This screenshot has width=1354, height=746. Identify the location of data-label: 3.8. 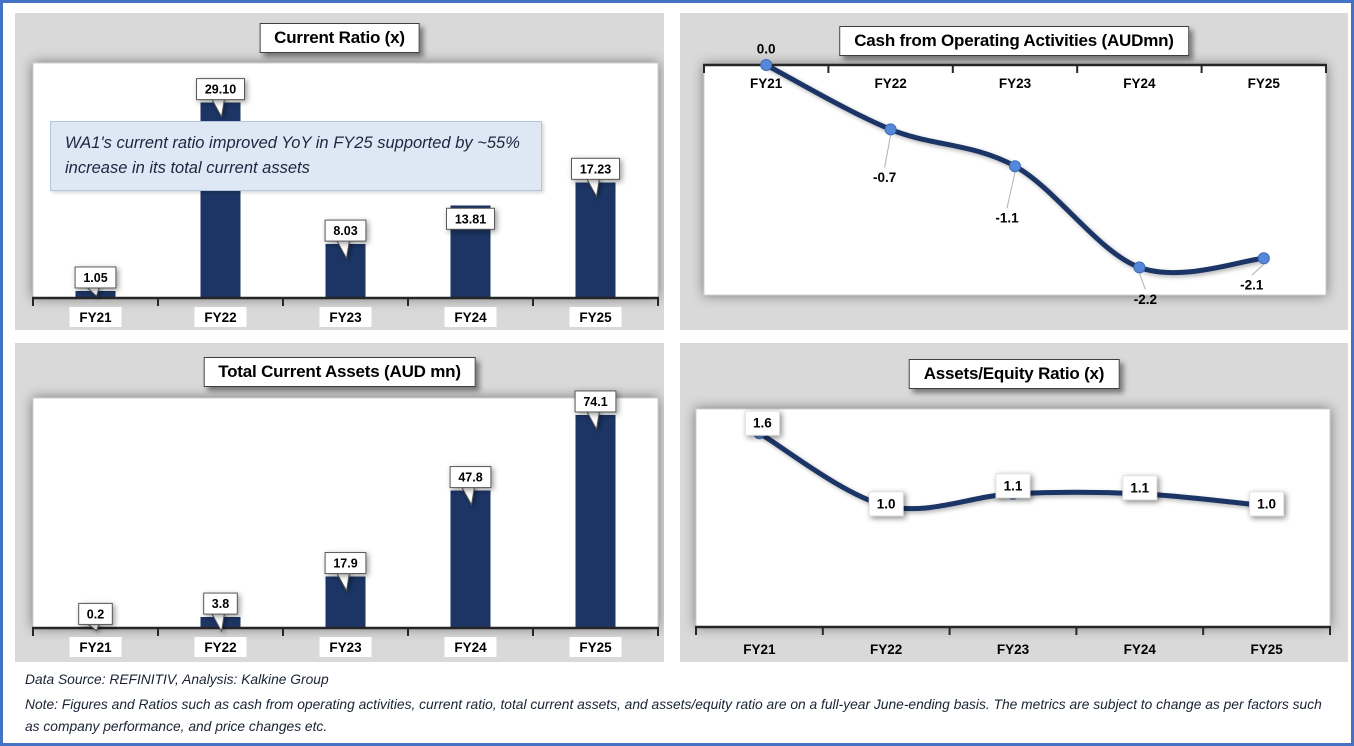
(220, 604).